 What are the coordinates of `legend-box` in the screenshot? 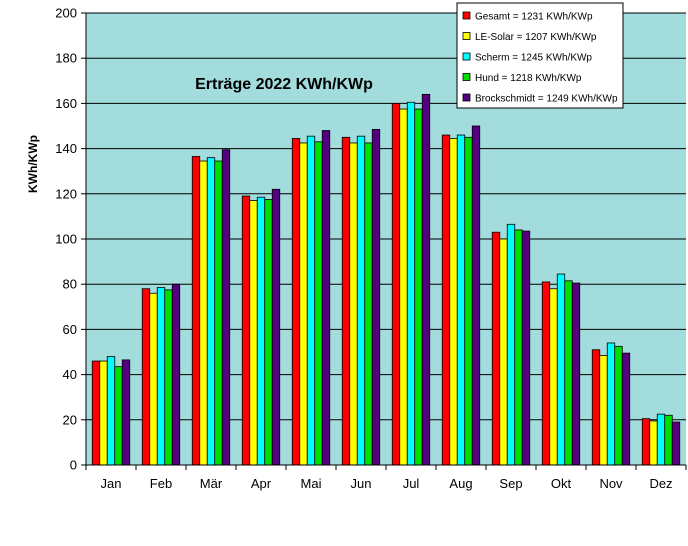 It's located at (540, 55).